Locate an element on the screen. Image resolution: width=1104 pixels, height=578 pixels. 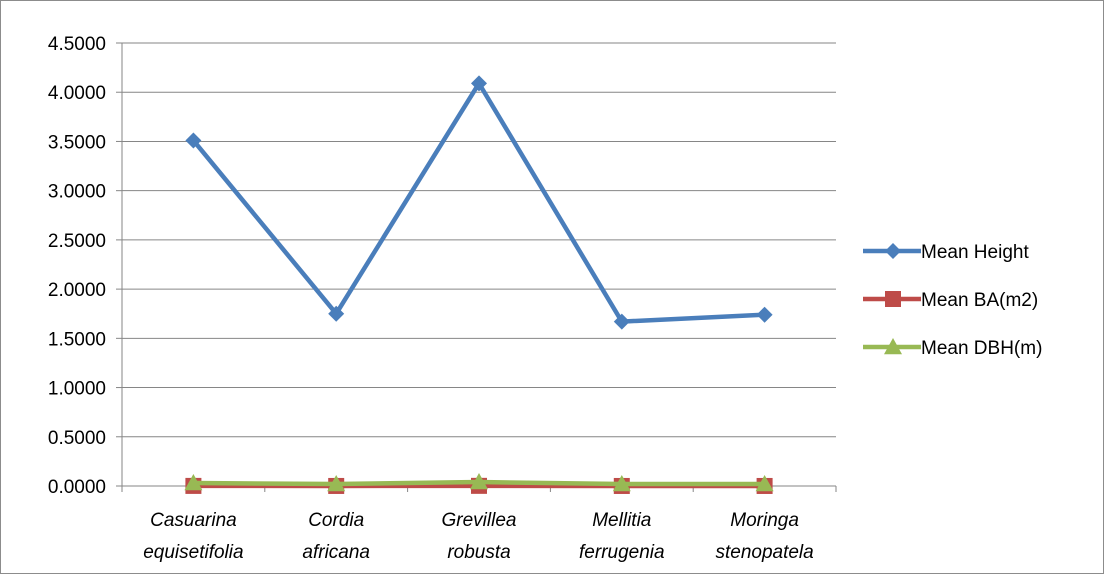
x-tick-label: africana is located at coordinates (336, 552).